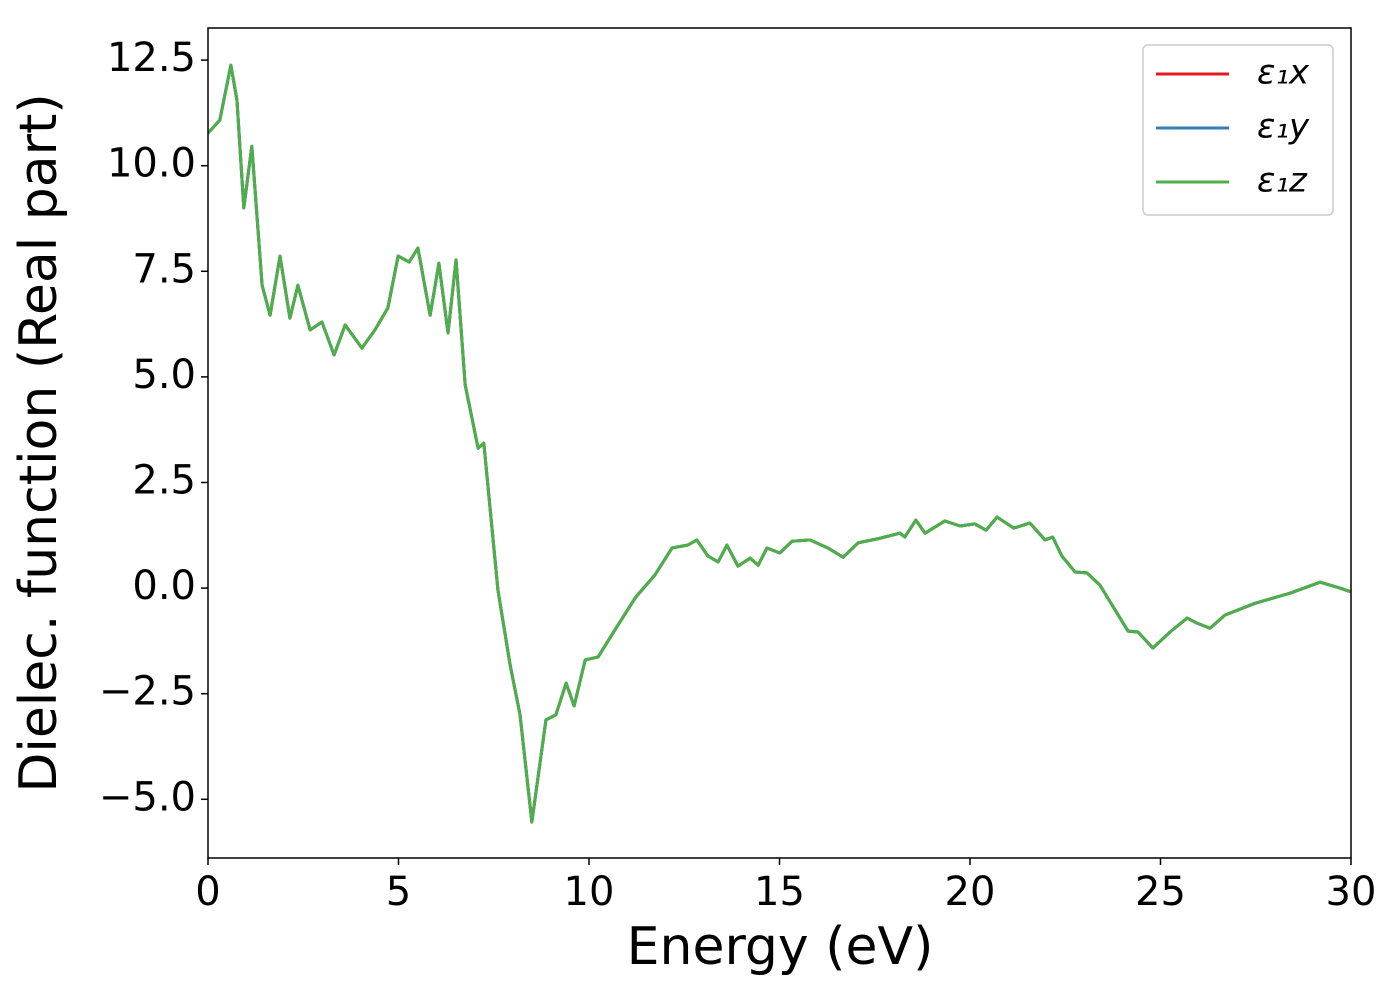 This screenshot has height=1000, width=1400. Describe the element at coordinates (1282, 181) in the screenshot. I see `legend-label: ε₁z` at that location.